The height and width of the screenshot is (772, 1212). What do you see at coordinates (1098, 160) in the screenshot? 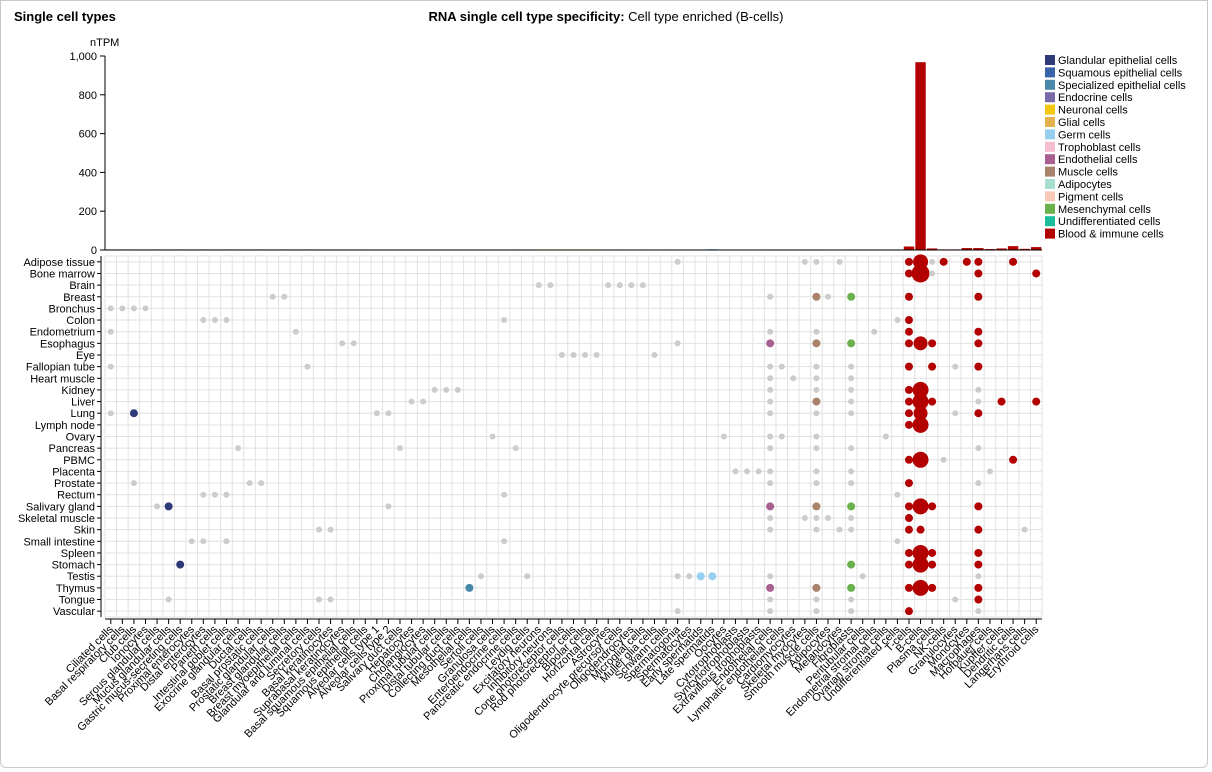
I see `legend-label: Endothelial cells` at bounding box center [1098, 160].